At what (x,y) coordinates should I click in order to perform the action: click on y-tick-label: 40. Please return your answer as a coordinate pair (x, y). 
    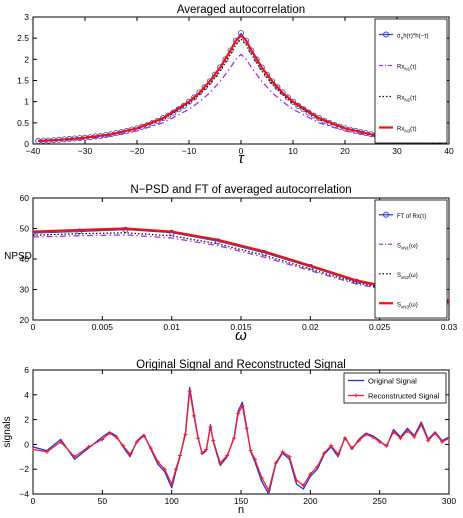
    Looking at the image, I should click on (25, 259).